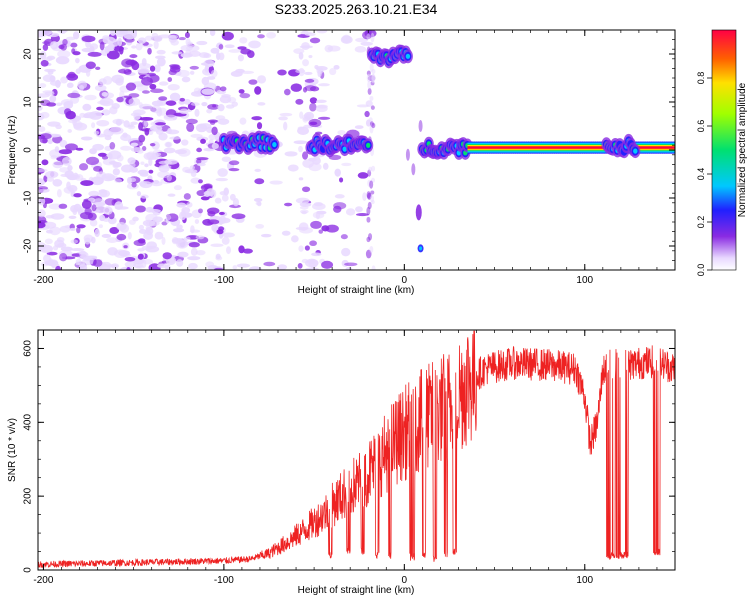 Image resolution: width=750 pixels, height=600 pixels. Describe the element at coordinates (701, 174) in the screenshot. I see `colorbar-tick-label: 0.4` at that location.